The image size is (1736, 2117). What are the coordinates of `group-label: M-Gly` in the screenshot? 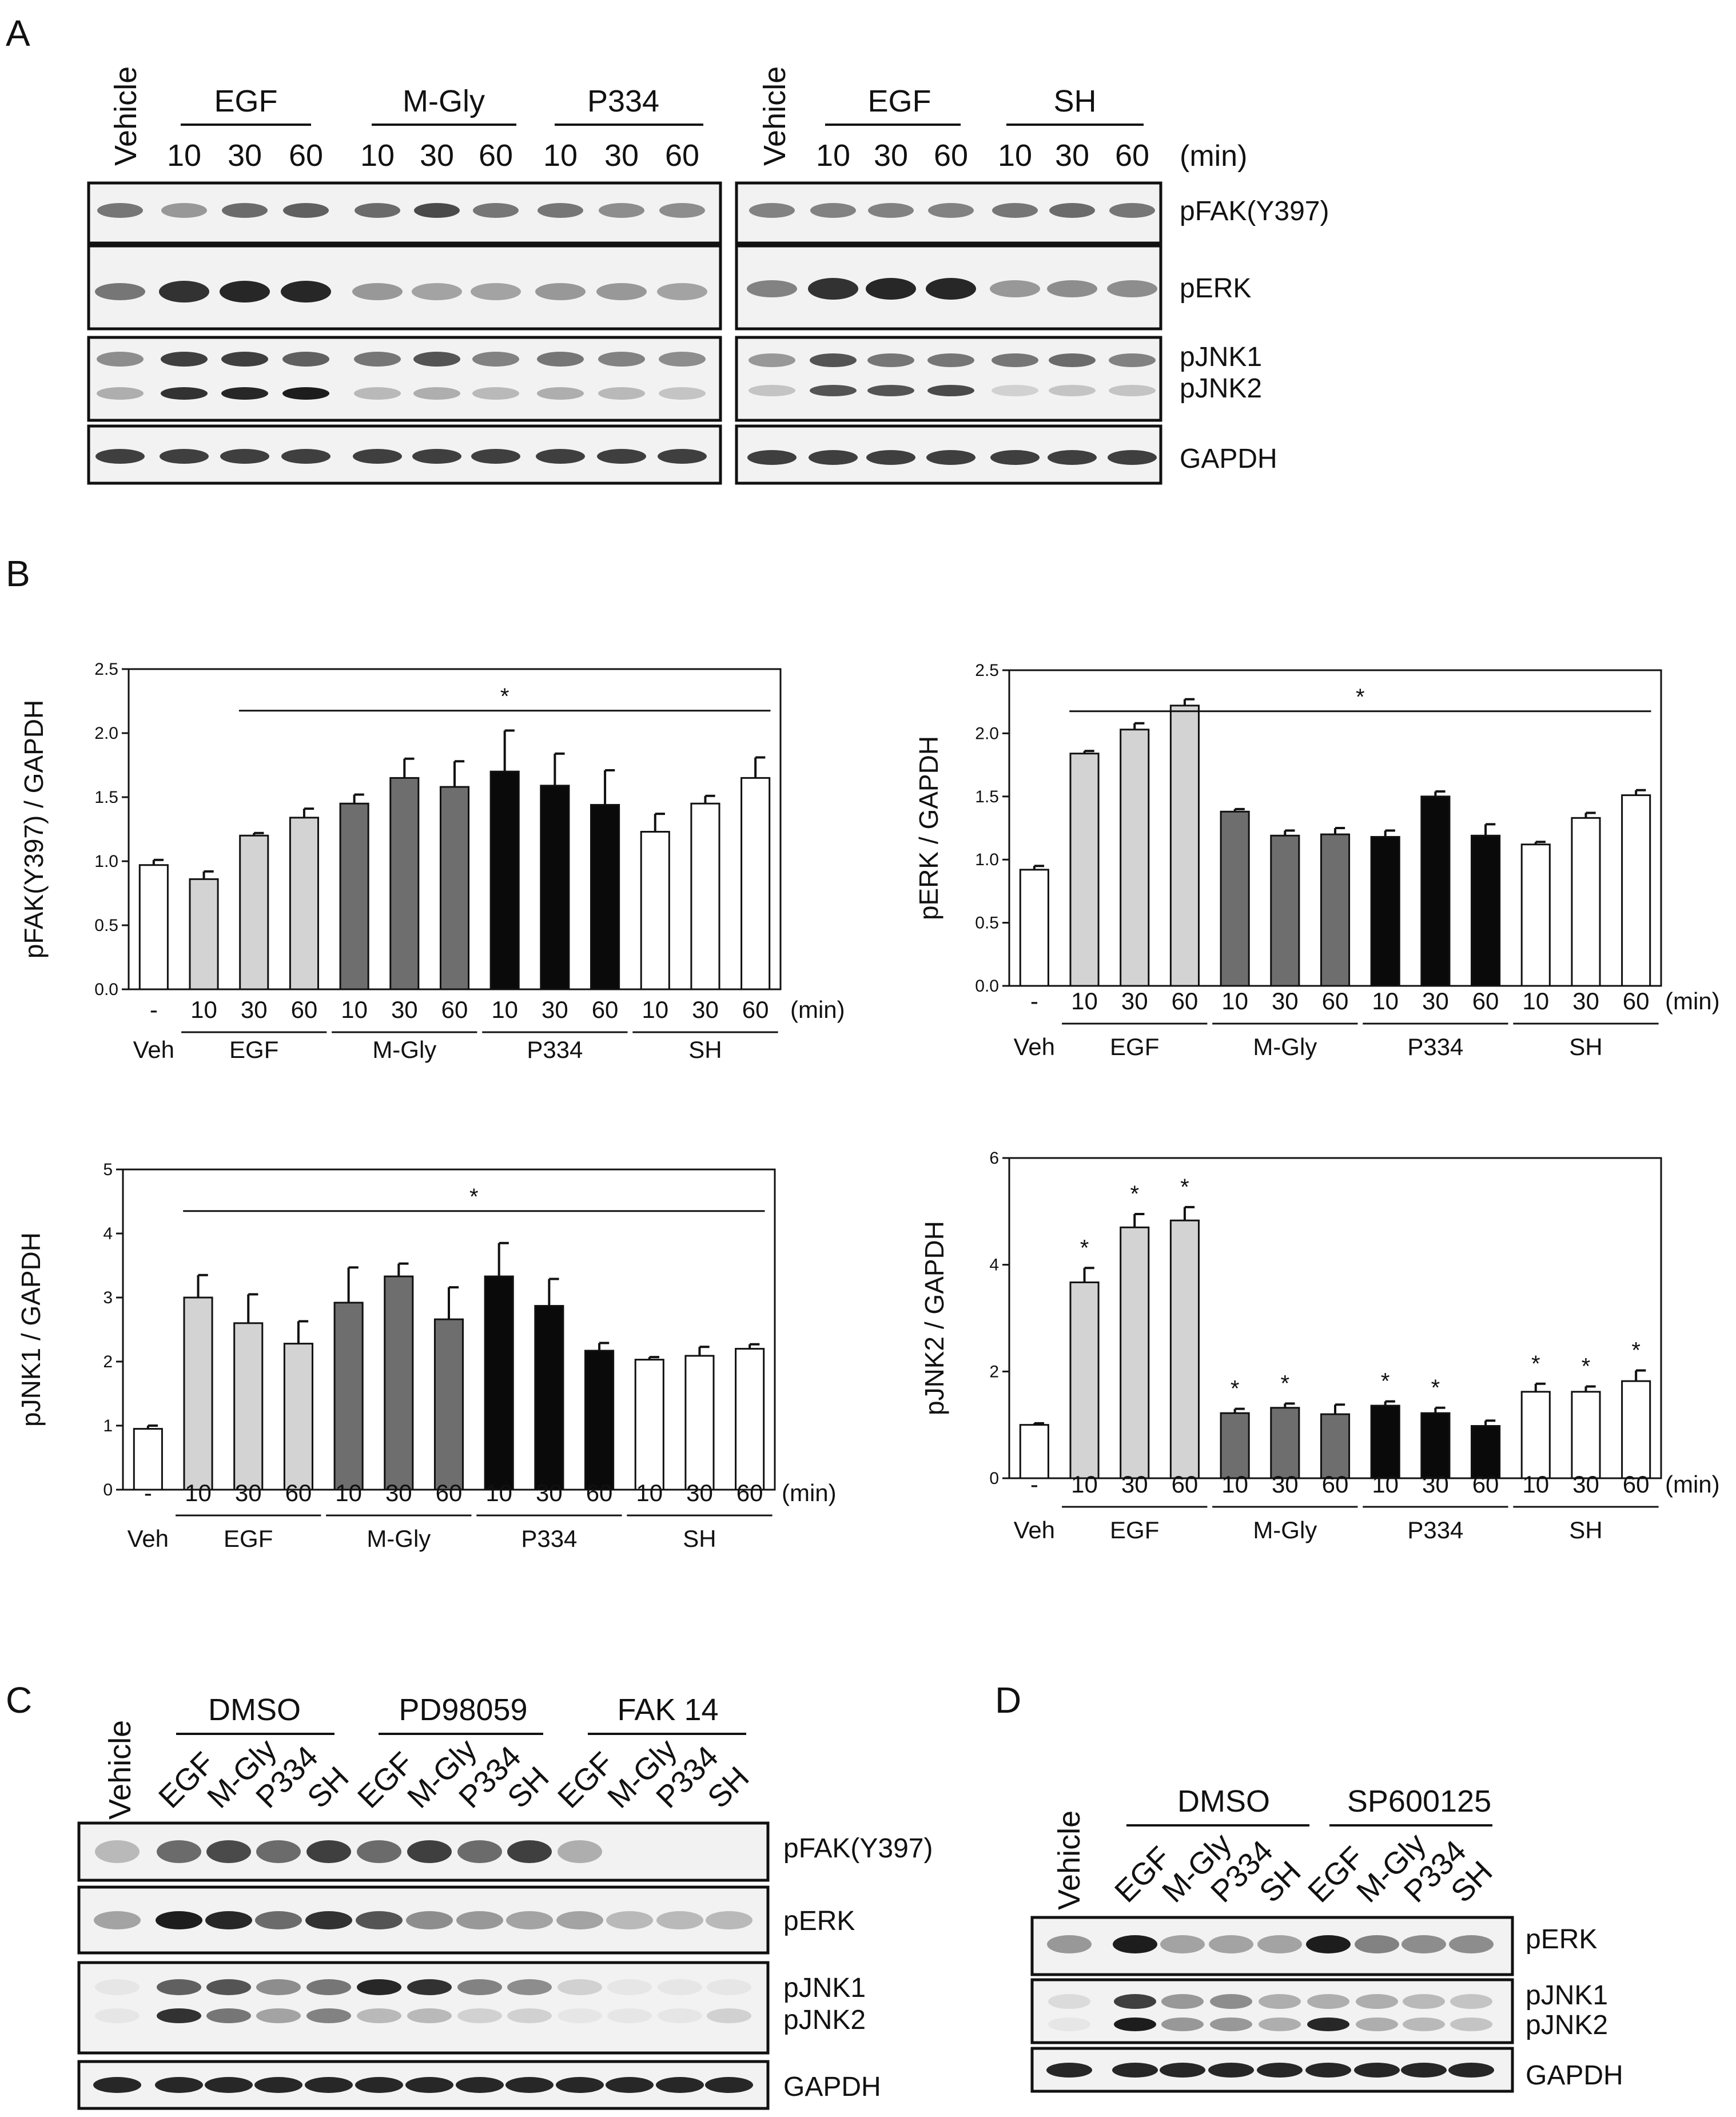 It's located at (1285, 1530).